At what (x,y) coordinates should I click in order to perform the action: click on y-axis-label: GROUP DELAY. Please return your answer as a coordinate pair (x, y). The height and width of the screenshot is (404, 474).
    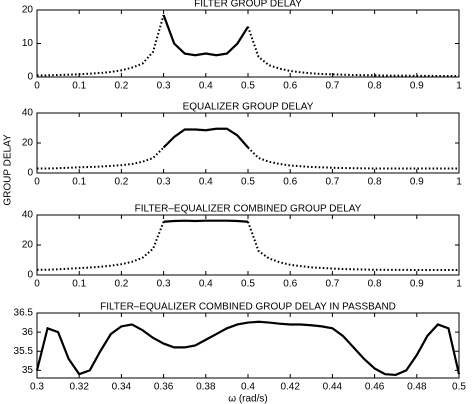
    Looking at the image, I should click on (8, 170).